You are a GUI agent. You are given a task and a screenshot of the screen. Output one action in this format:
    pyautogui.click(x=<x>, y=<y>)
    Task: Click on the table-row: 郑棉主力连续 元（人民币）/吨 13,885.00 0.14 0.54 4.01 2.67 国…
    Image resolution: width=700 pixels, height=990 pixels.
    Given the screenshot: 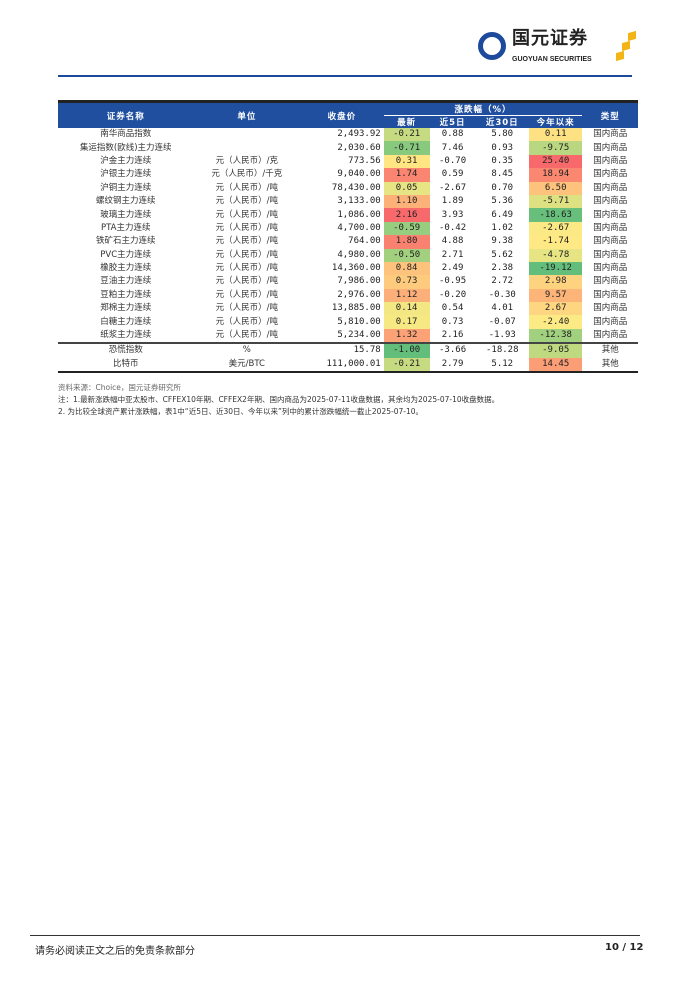 What is the action you would take?
    pyautogui.click(x=348, y=309)
    